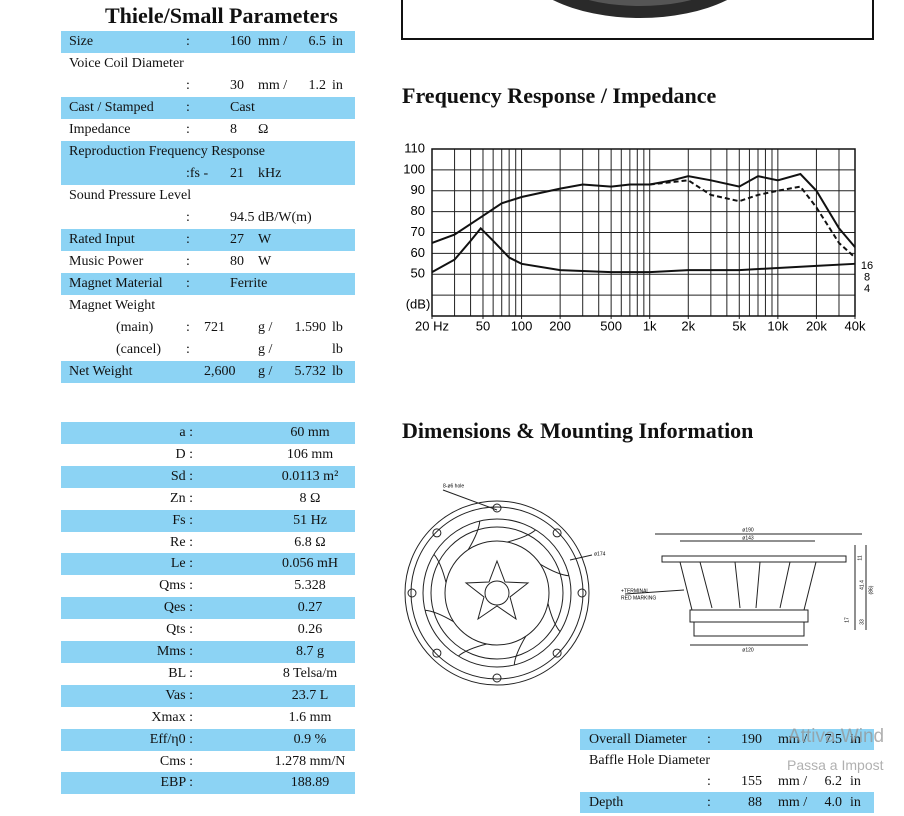  What do you see at coordinates (208, 499) in the screenshot?
I see `table-row: Zn : 8 Ω` at bounding box center [208, 499].